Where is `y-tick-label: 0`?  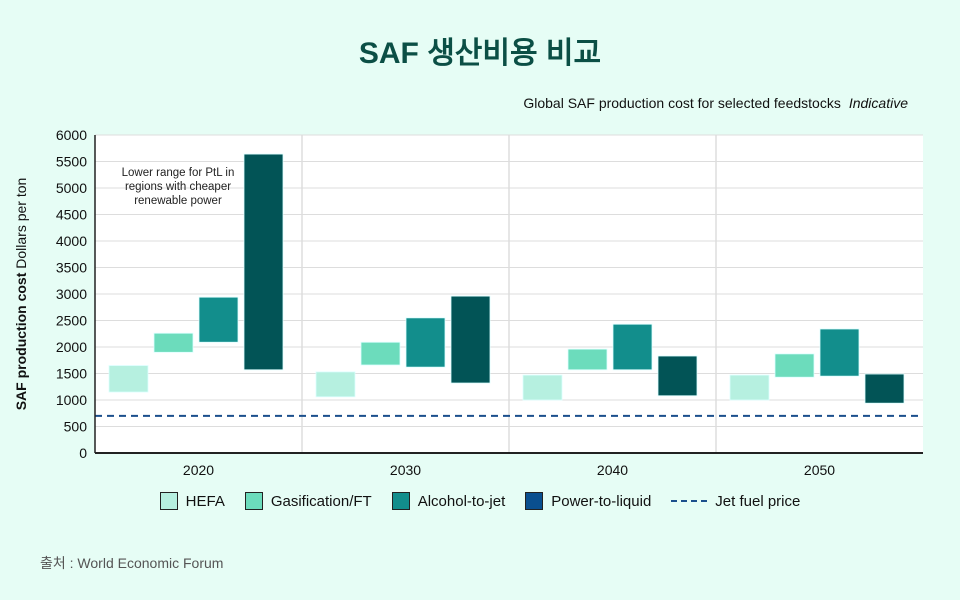 y-tick-label: 0 is located at coordinates (83, 453).